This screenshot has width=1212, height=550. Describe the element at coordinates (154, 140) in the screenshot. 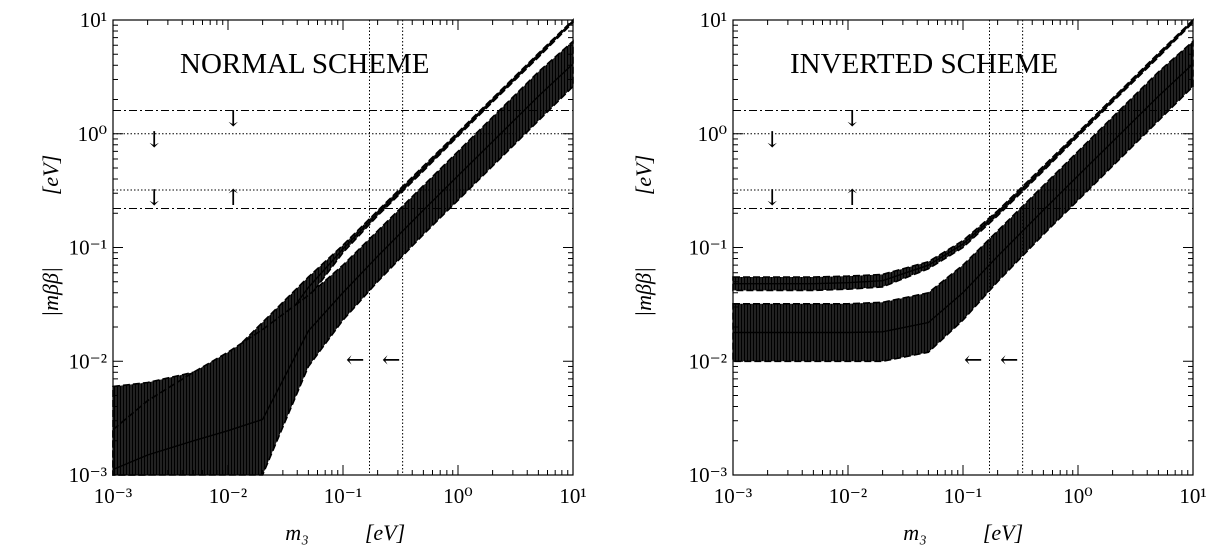

I see `arrow-down-2: ↓` at that location.